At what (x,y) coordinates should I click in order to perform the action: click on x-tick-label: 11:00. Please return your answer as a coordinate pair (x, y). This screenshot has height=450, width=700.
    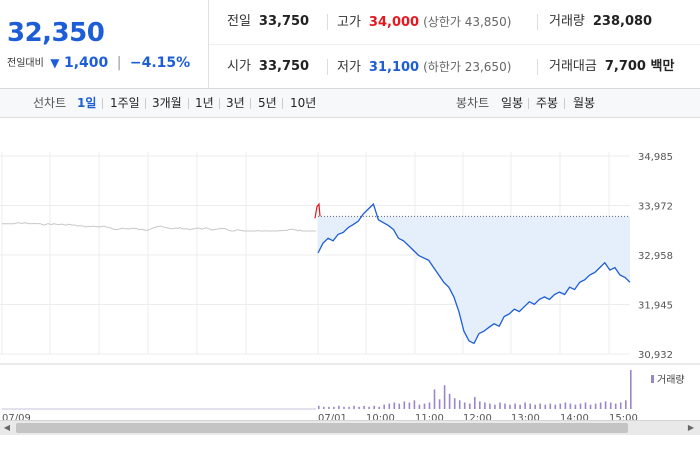
    Looking at the image, I should click on (429, 416).